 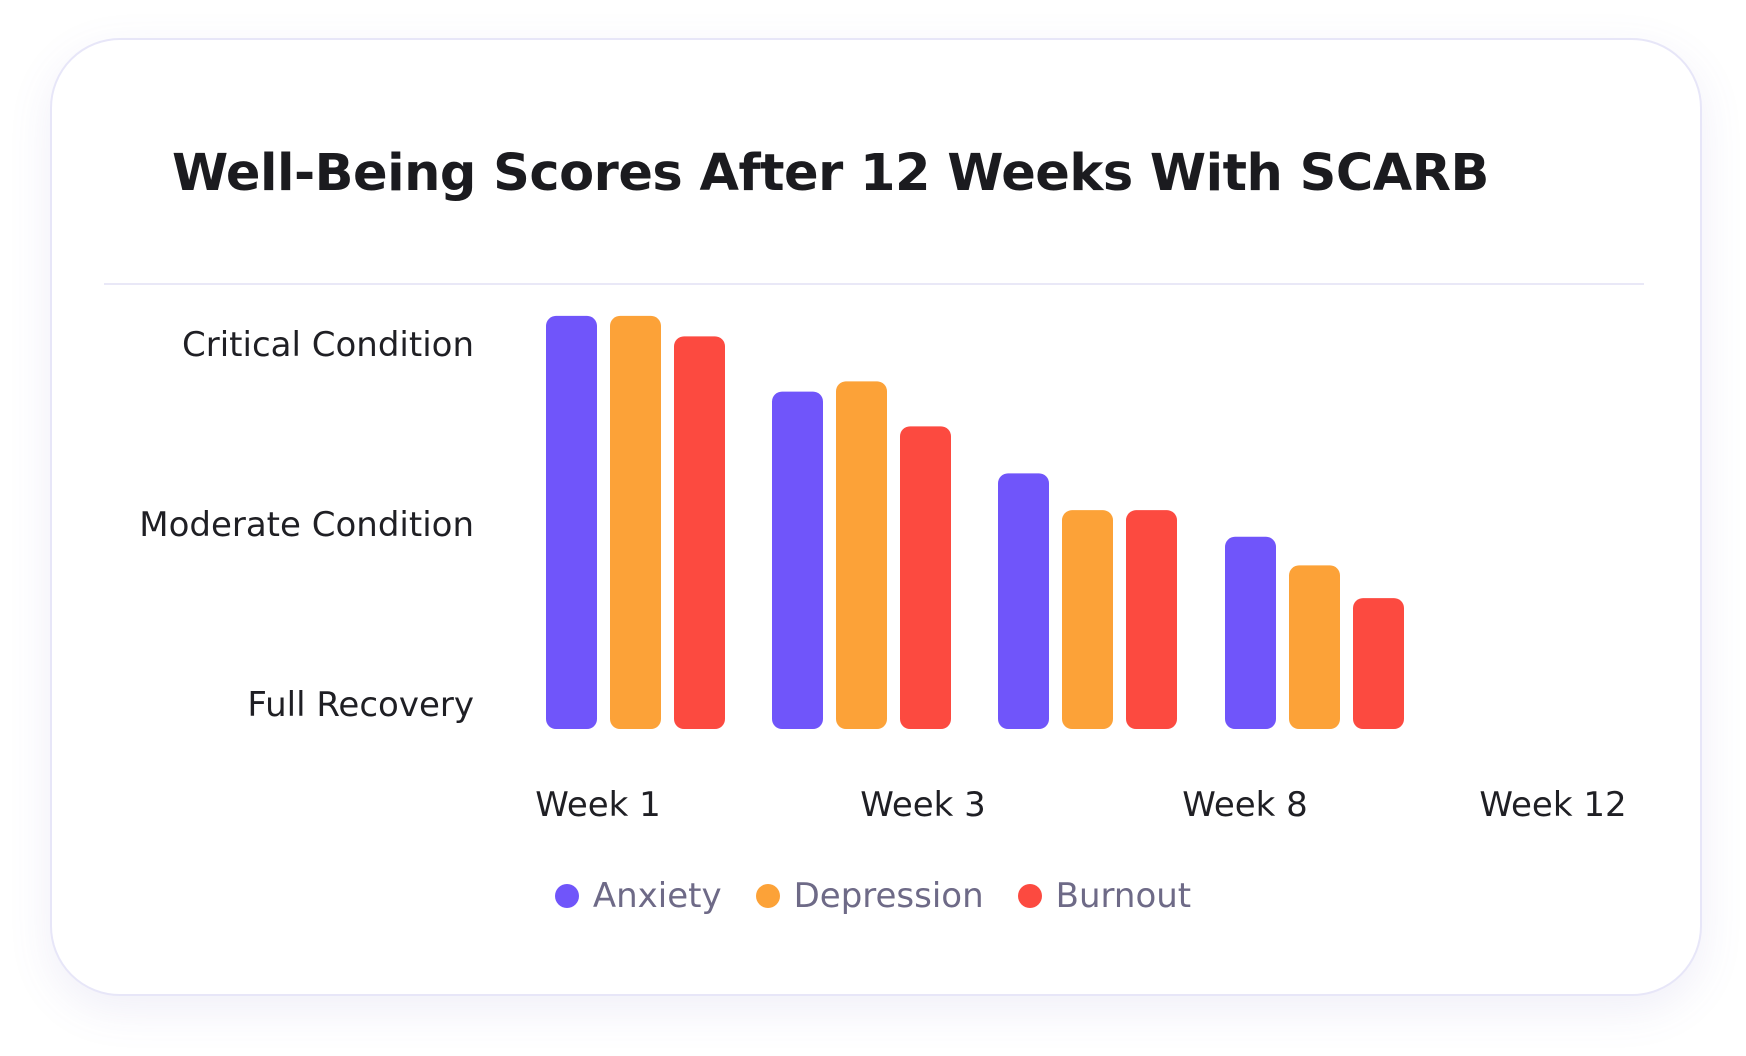 I want to click on legend-dot-depression, so click(x=767, y=896).